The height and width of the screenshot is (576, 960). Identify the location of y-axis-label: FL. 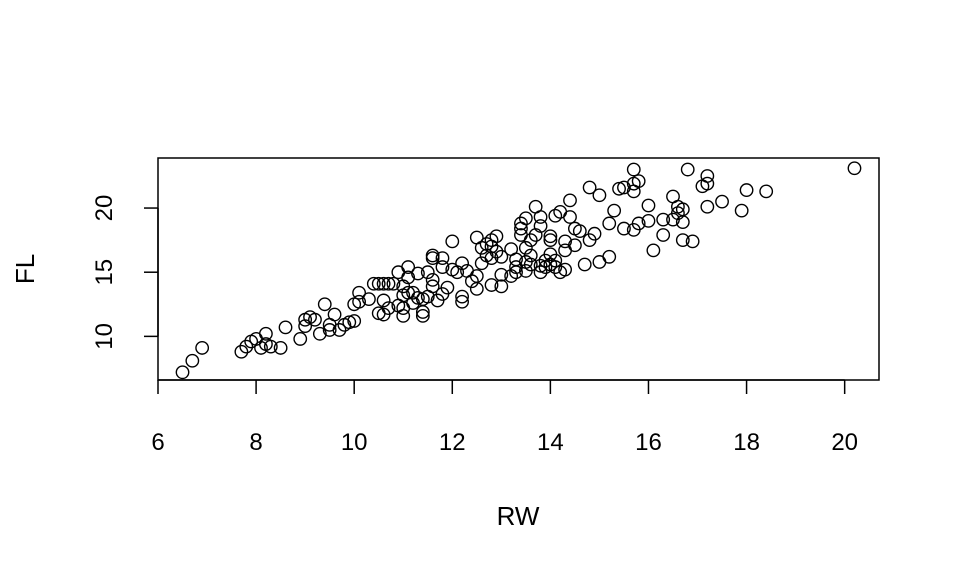
(25, 269).